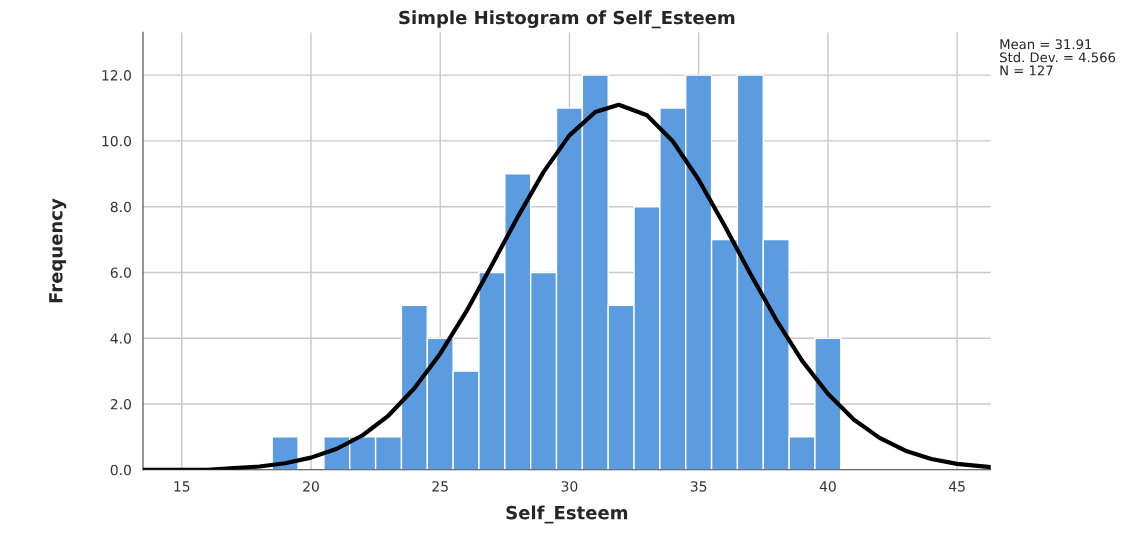 This screenshot has width=1144, height=540. Describe the element at coordinates (116, 141) in the screenshot. I see `y-tick-label: 10.0` at that location.